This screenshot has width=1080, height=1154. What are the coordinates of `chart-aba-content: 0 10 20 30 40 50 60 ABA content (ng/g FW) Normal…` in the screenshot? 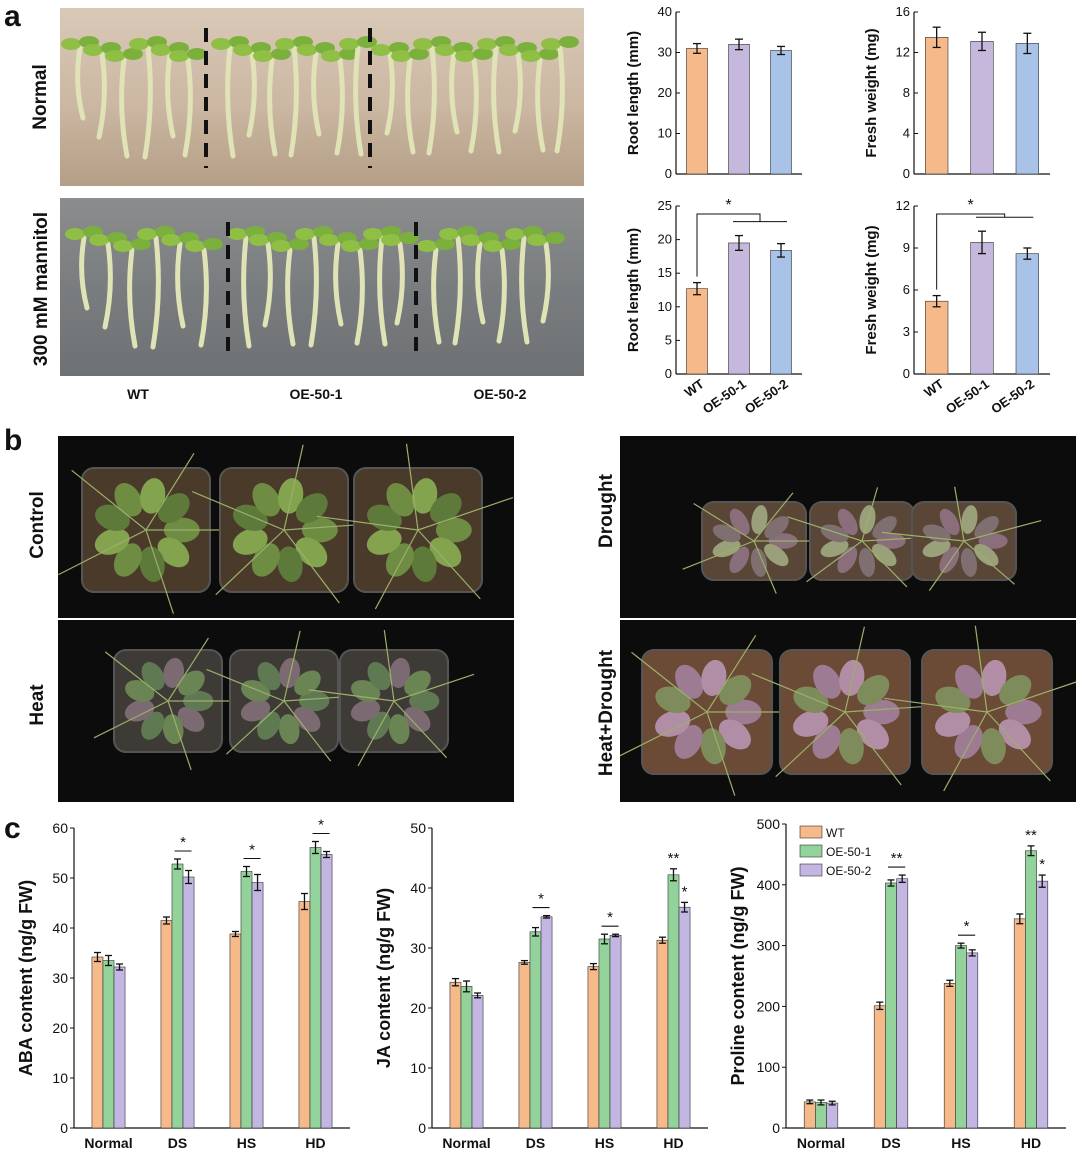 It's located at (183, 984).